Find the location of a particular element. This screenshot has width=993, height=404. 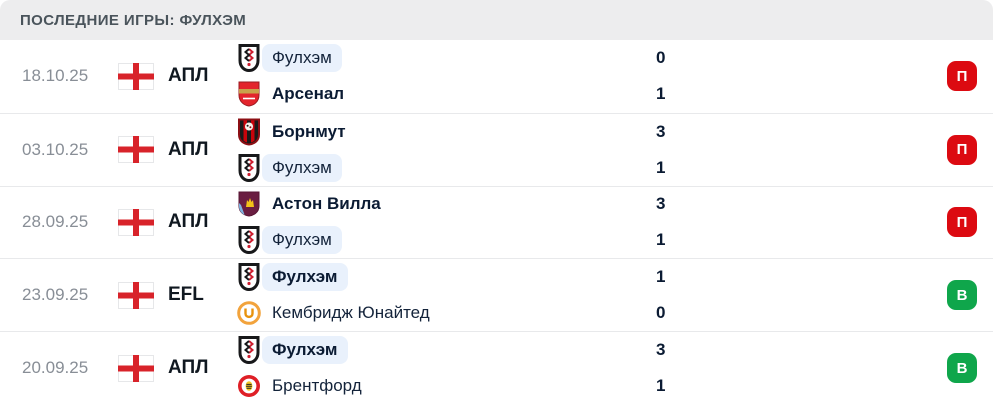

arsenal-logo-icon is located at coordinates (249, 94).